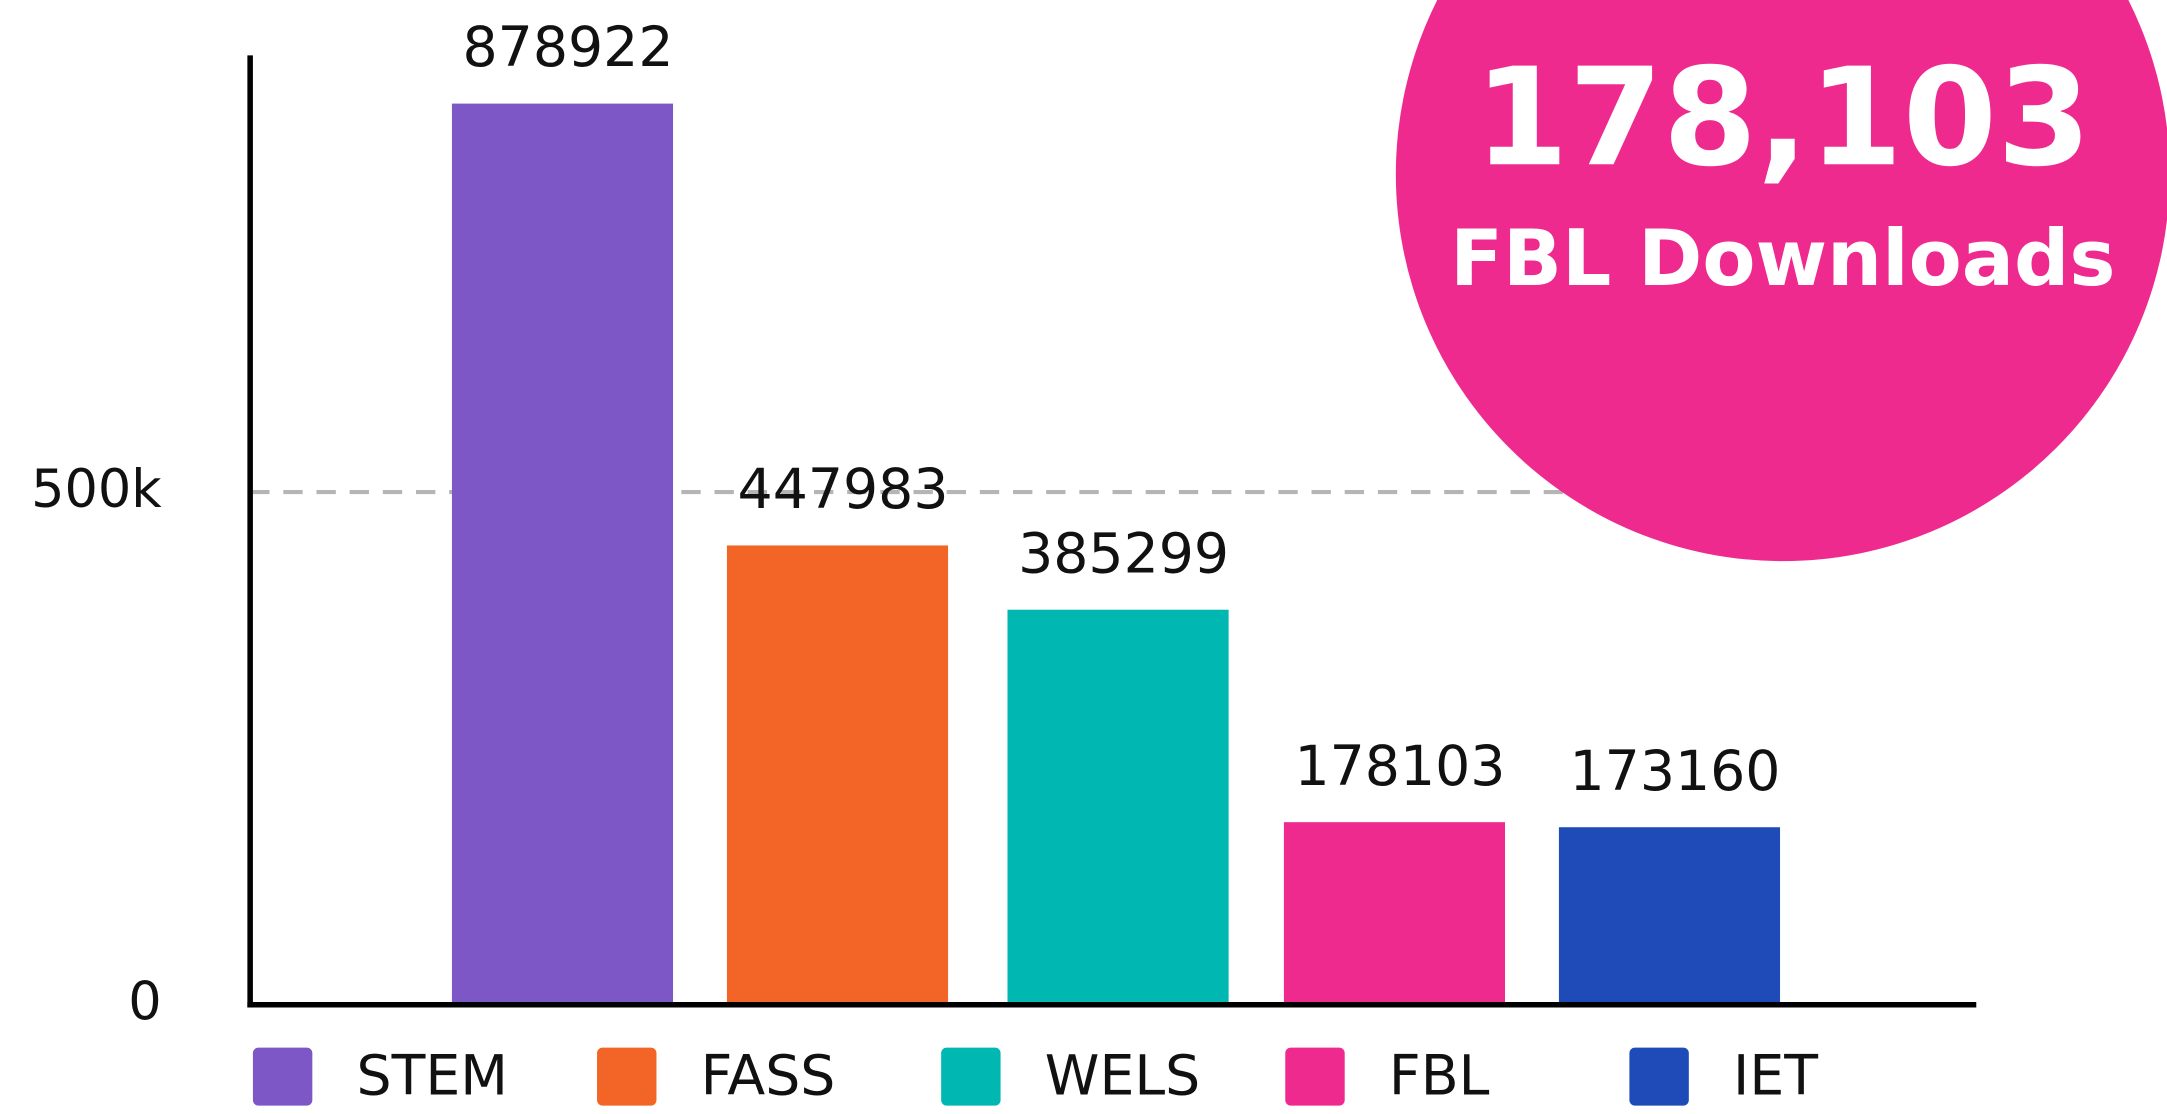 This screenshot has height=1114, width=2167. Describe the element at coordinates (843, 490) in the screenshot. I see `value-label: 447983` at that location.